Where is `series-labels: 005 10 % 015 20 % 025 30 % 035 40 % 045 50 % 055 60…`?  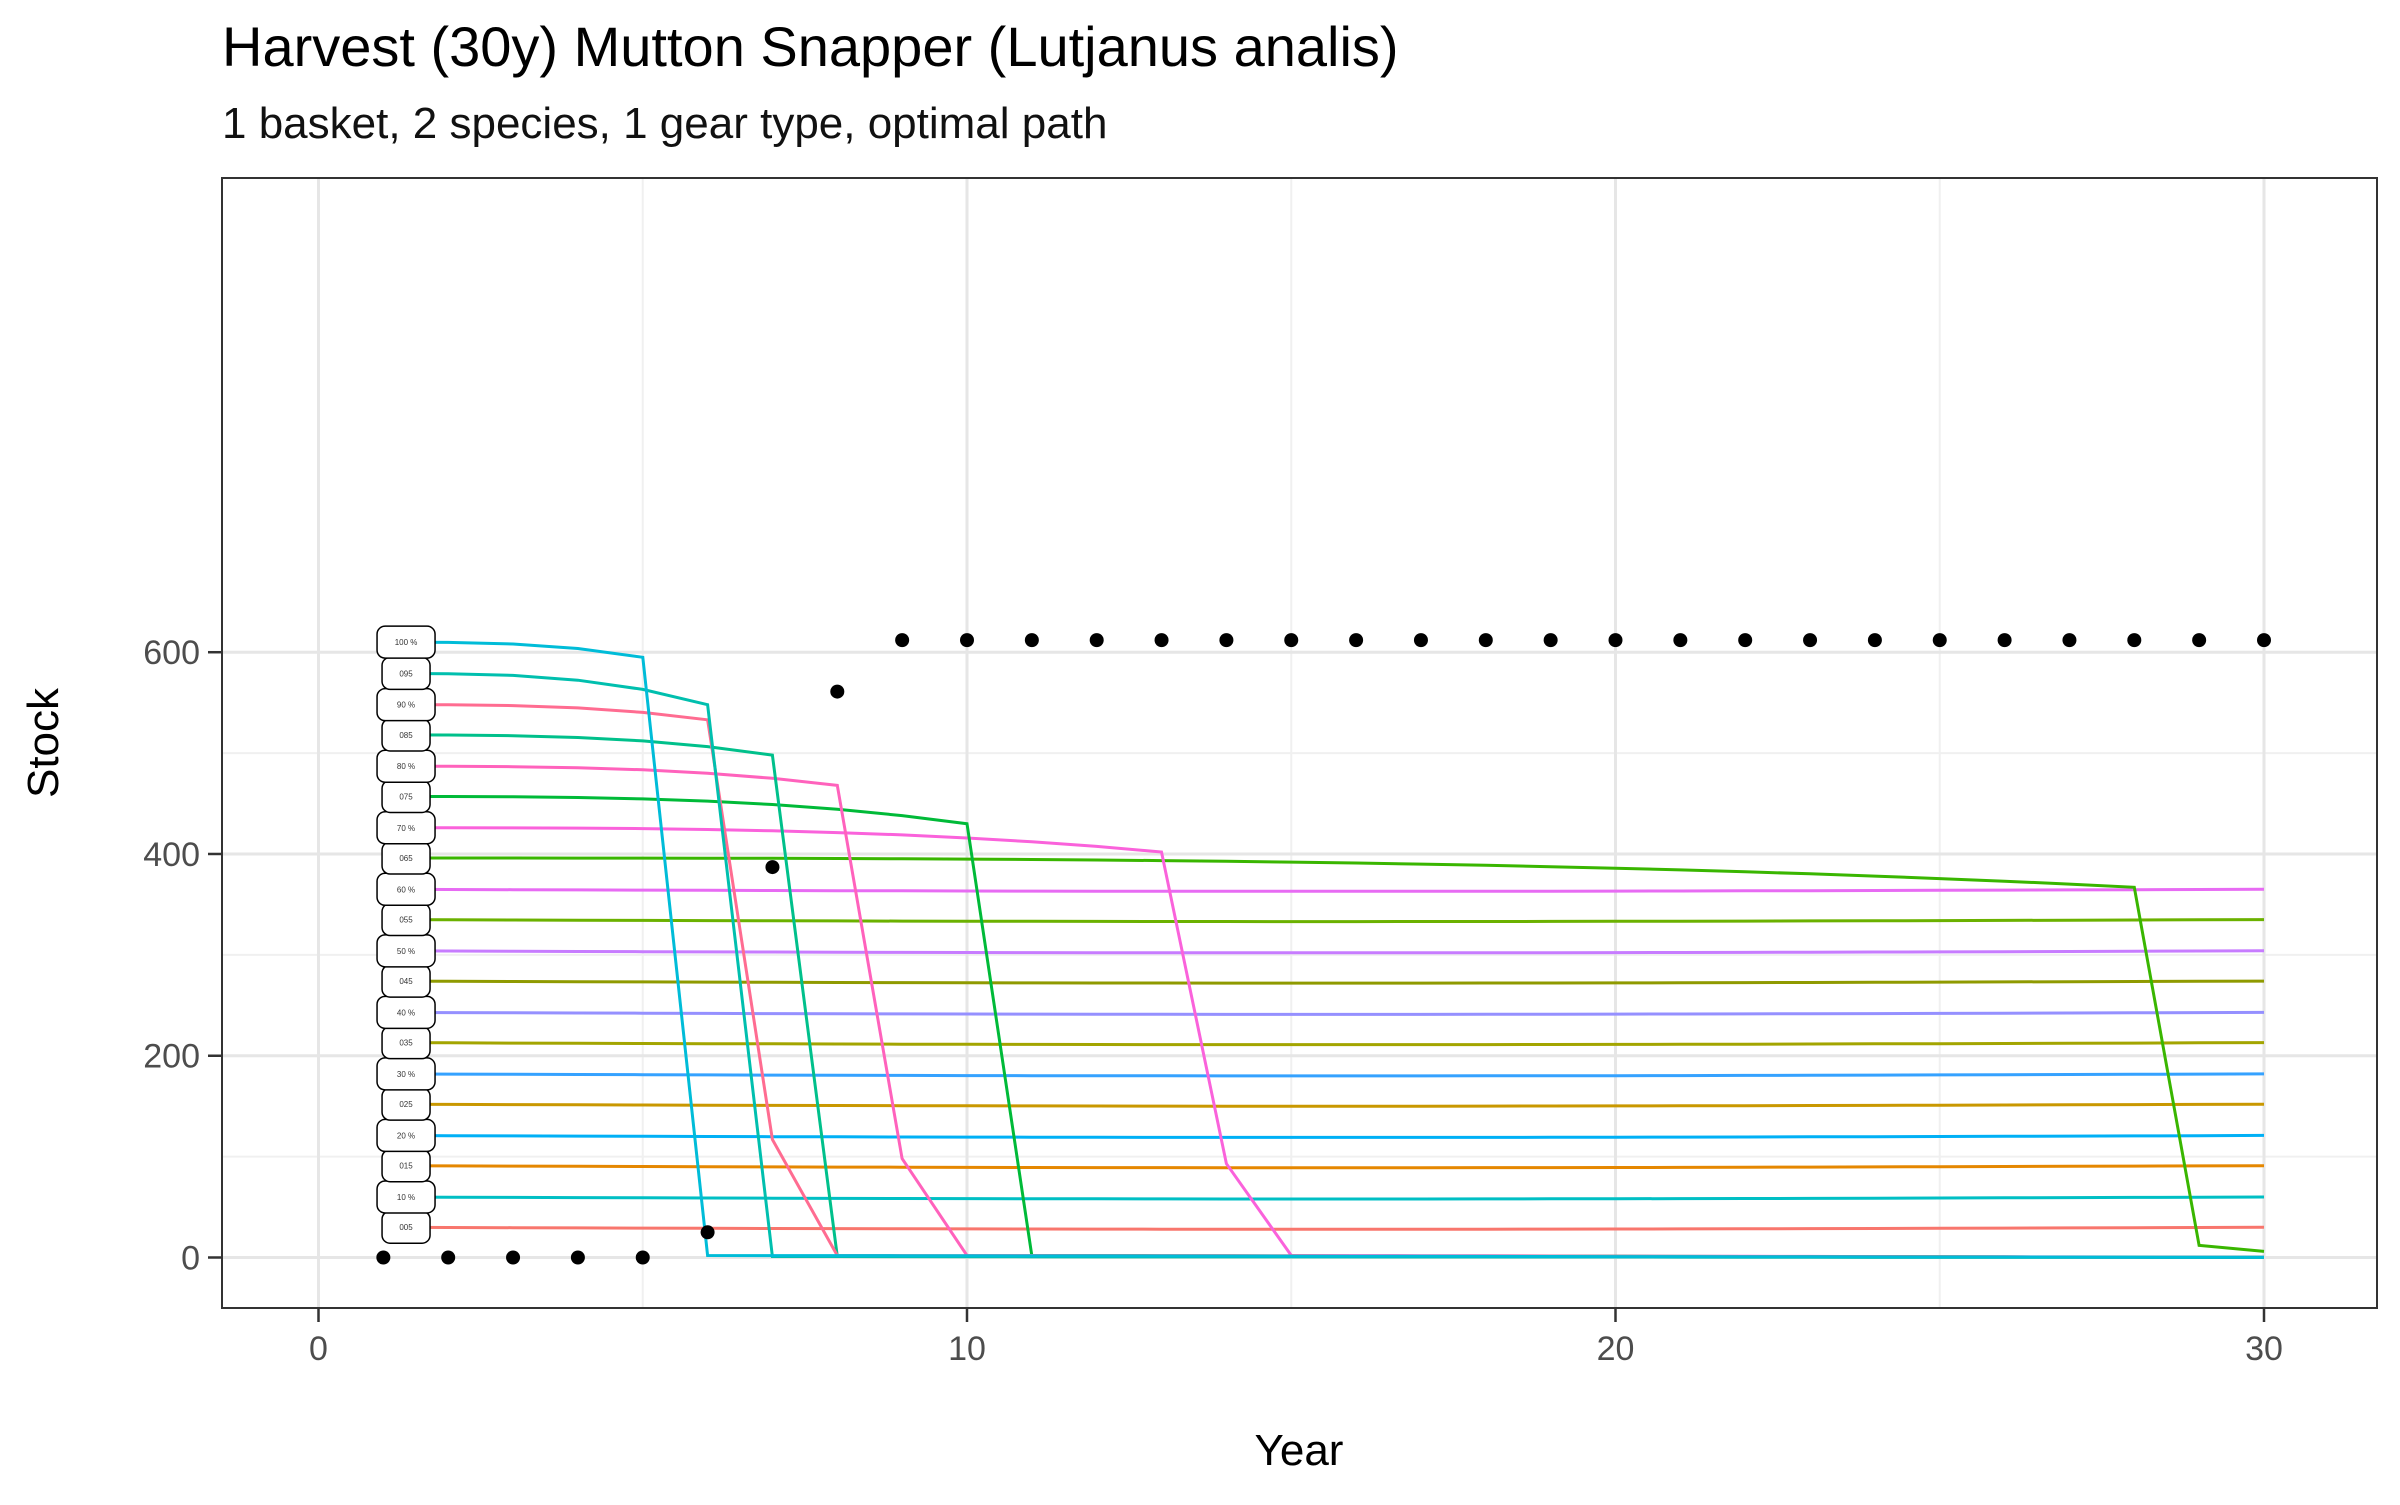
series-labels: 005 10 % 015 20 % 025 30 % 035 40 % 045 50 % 055 60… is located at coordinates (406, 934).